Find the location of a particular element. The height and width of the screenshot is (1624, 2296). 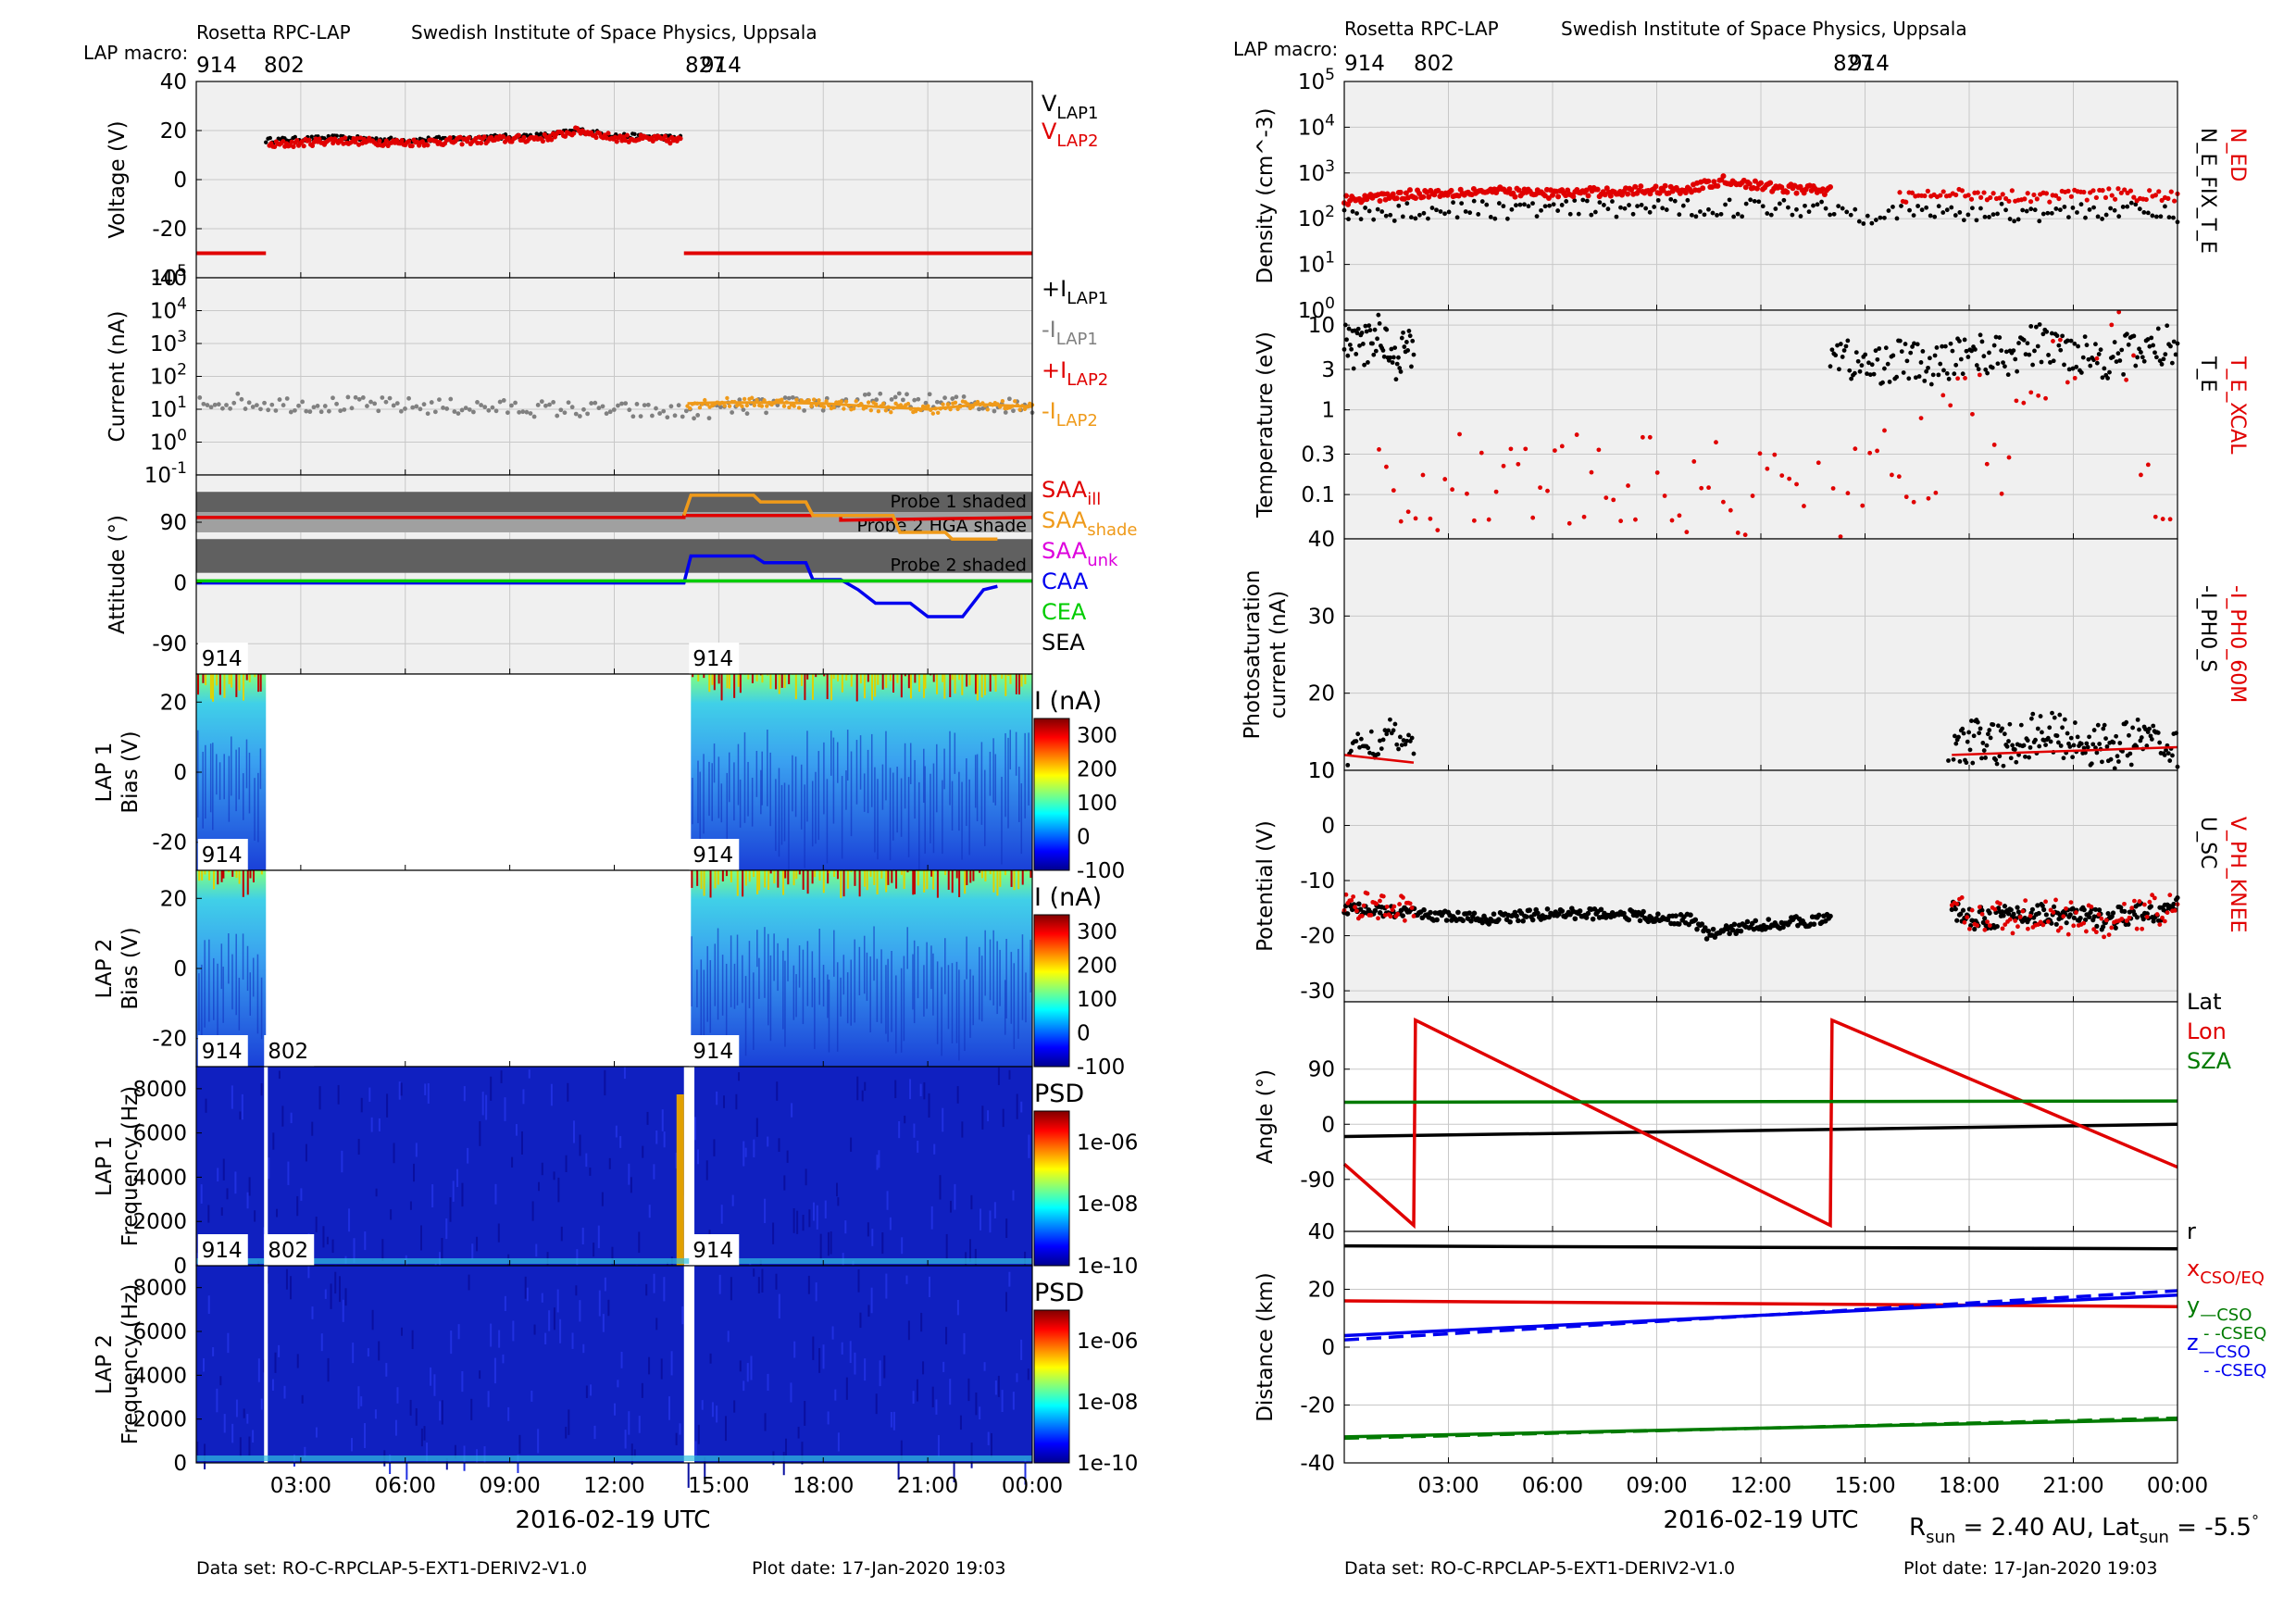

photosat-ytick-label: 10 is located at coordinates (1321, 771).